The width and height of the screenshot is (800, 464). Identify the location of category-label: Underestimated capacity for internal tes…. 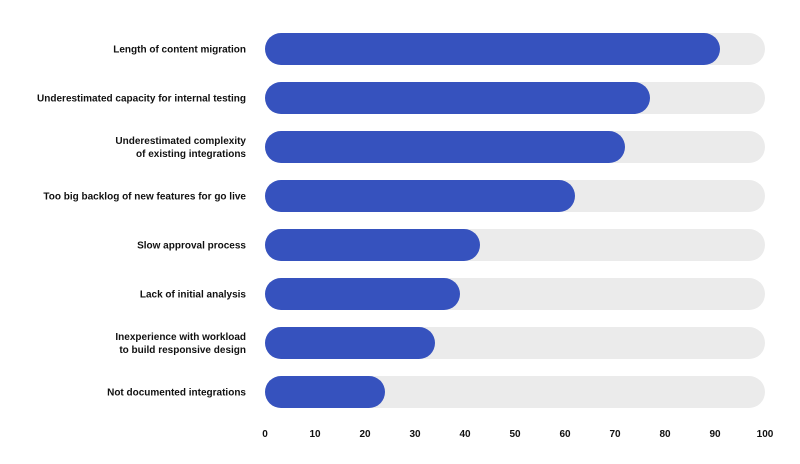
(141, 99).